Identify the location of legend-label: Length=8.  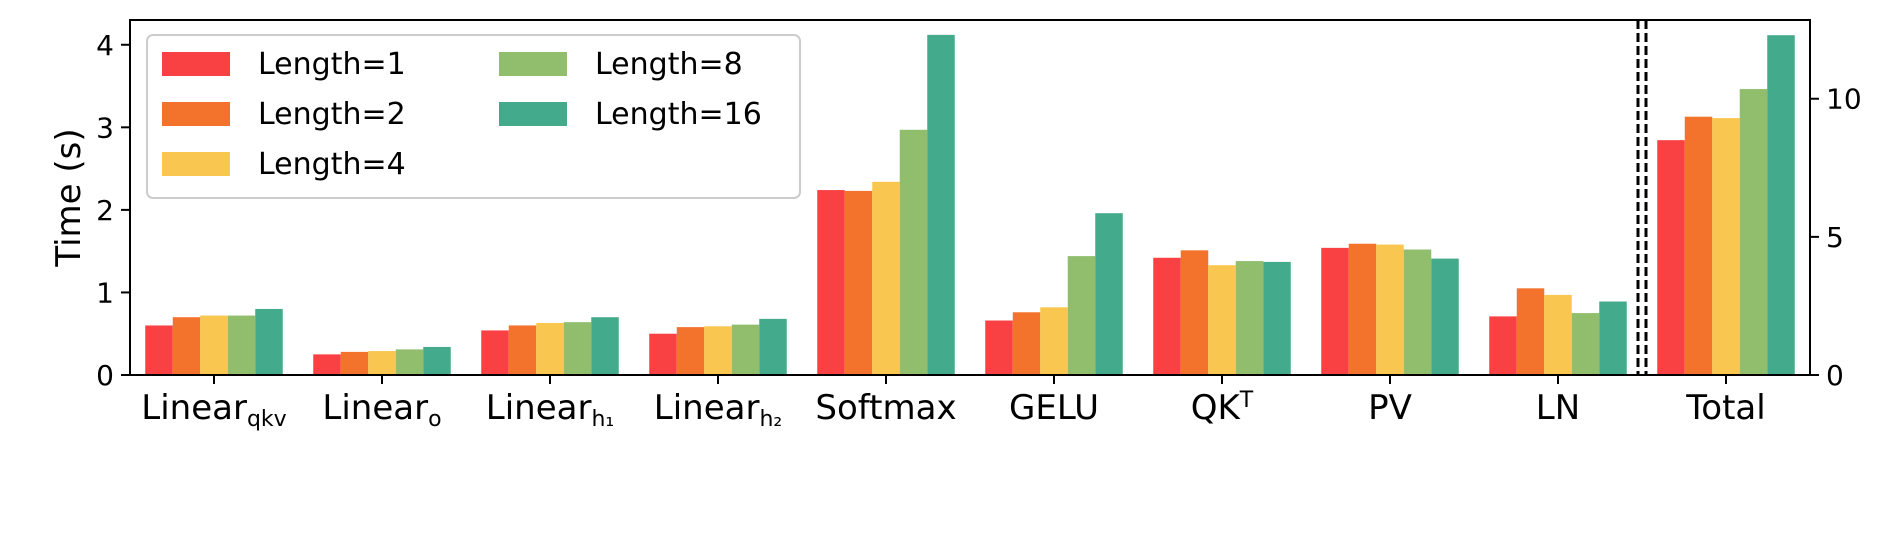
(669, 64).